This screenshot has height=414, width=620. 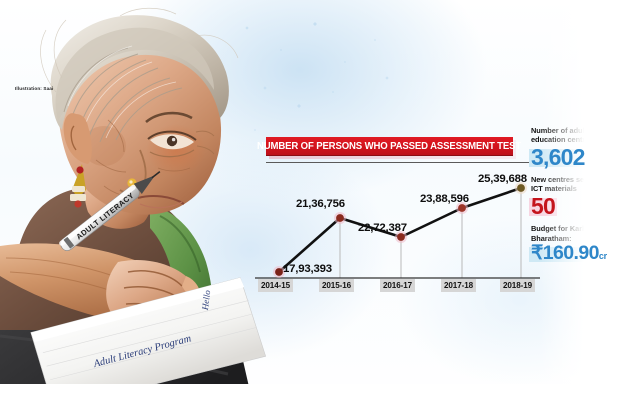 What do you see at coordinates (307, 269) in the screenshot?
I see `chart-value-label: 17,93,393` at bounding box center [307, 269].